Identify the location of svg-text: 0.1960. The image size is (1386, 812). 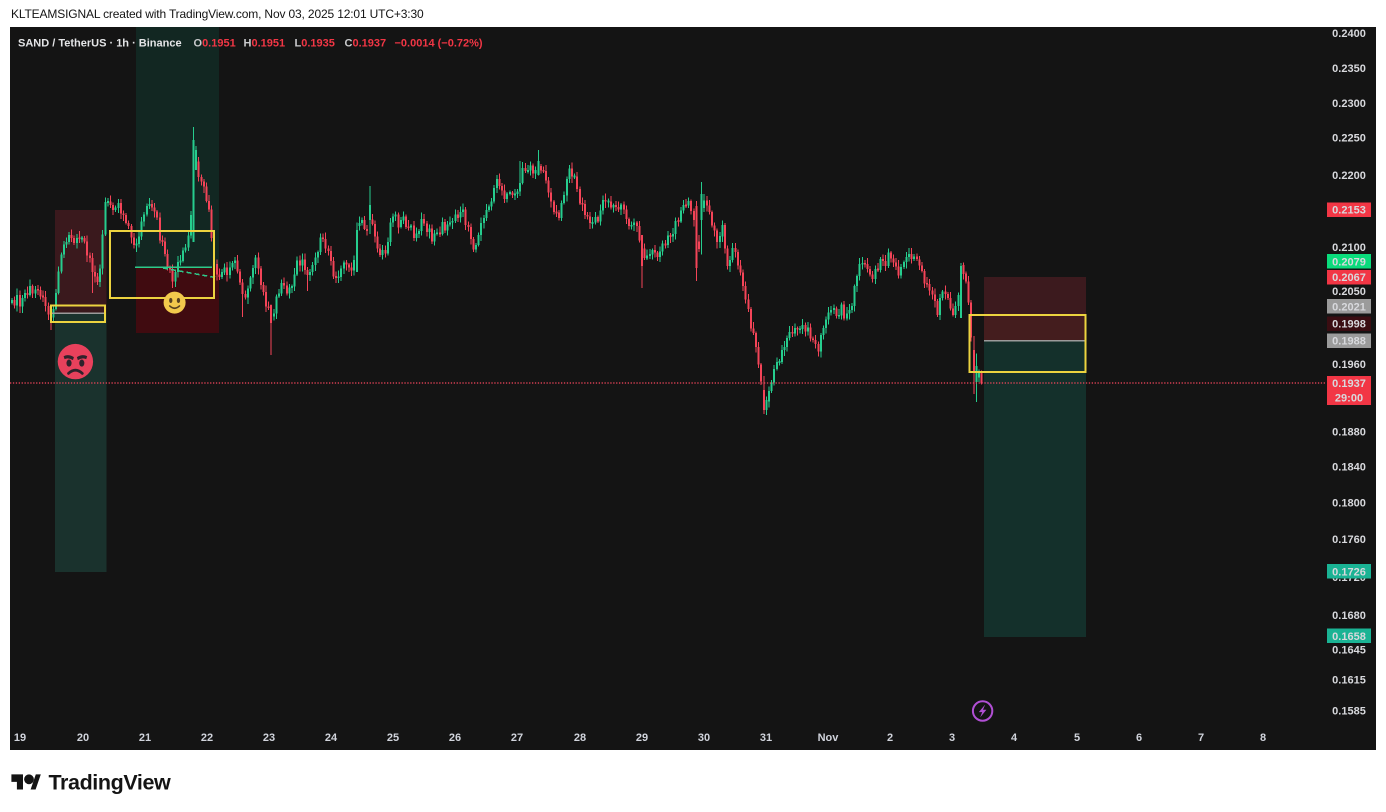
(1349, 365).